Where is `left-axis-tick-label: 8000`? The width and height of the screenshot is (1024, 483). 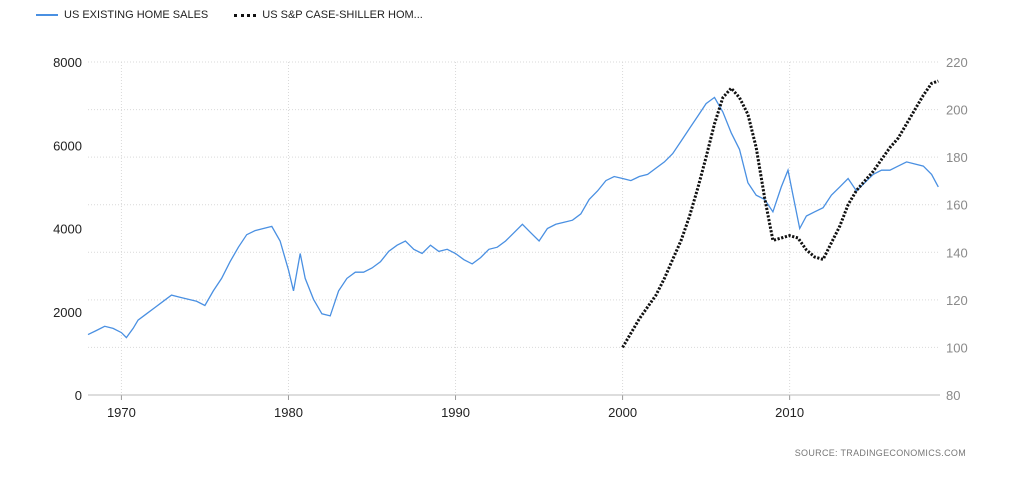
left-axis-tick-label: 8000 is located at coordinates (67, 62).